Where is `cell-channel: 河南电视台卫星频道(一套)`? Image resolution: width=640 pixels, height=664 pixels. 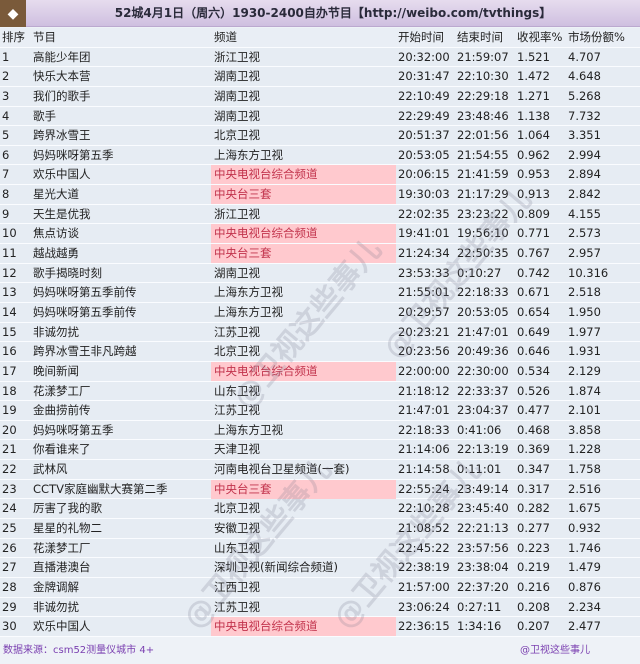 cell-channel: 河南电视台卫星频道(一套) is located at coordinates (282, 469).